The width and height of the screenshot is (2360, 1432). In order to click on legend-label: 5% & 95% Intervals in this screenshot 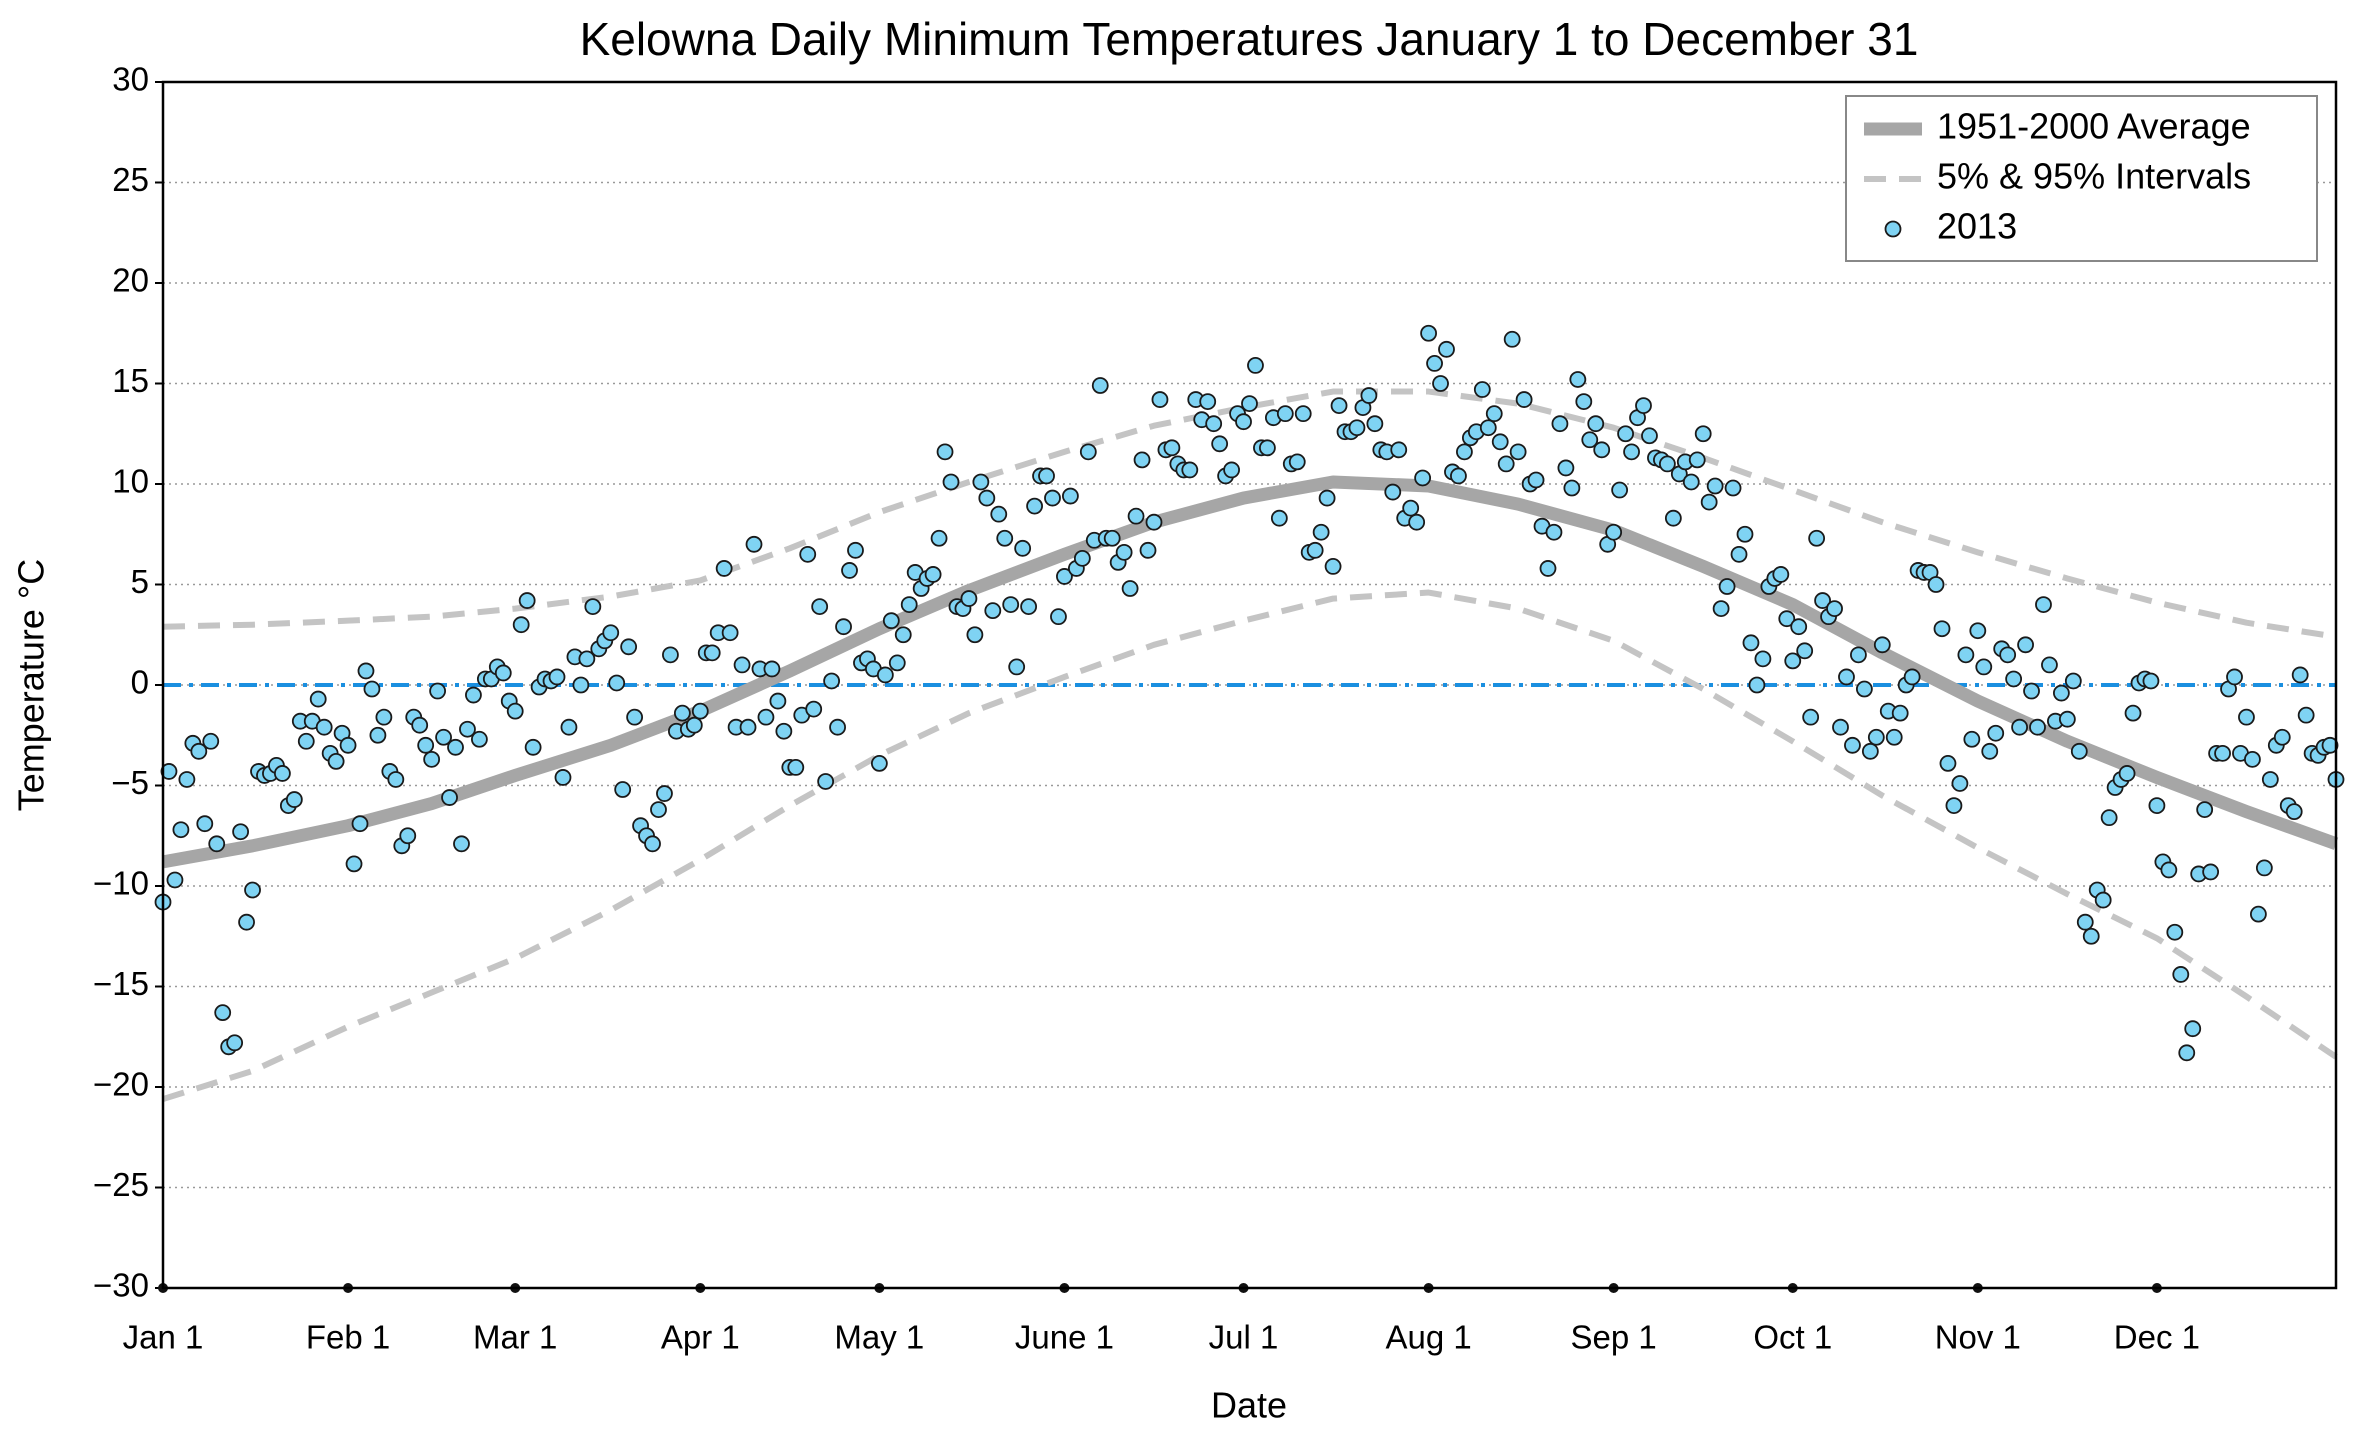, I will do `click(2094, 176)`.